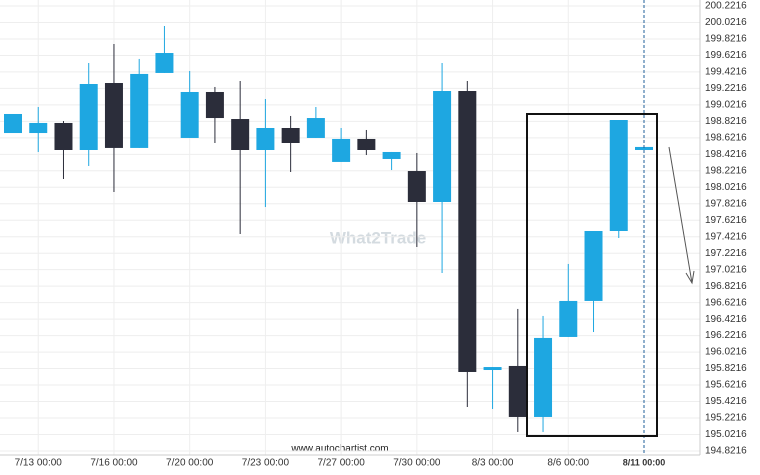  What do you see at coordinates (339, 449) in the screenshot?
I see `source: www.autochartist.com` at bounding box center [339, 449].